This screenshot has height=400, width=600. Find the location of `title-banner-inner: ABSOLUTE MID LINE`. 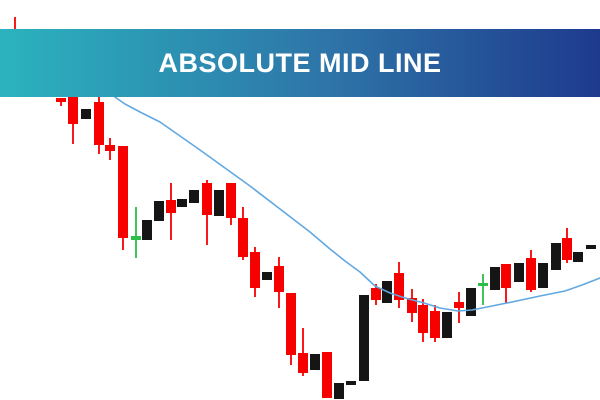

title-banner-inner: ABSOLUTE MID LINE is located at coordinates (300, 63).